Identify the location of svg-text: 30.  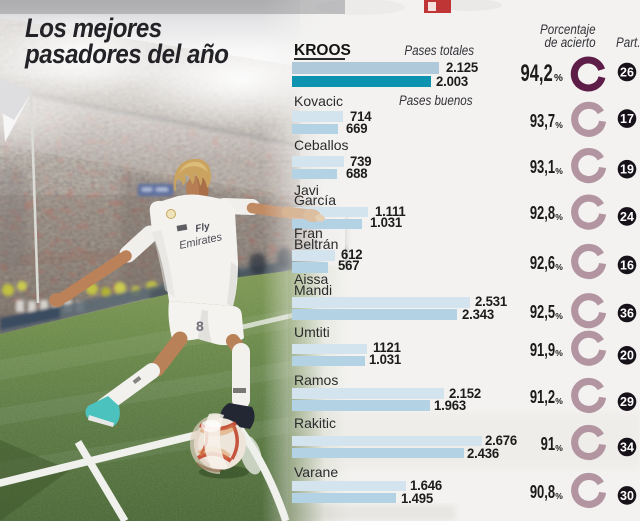
(627, 496).